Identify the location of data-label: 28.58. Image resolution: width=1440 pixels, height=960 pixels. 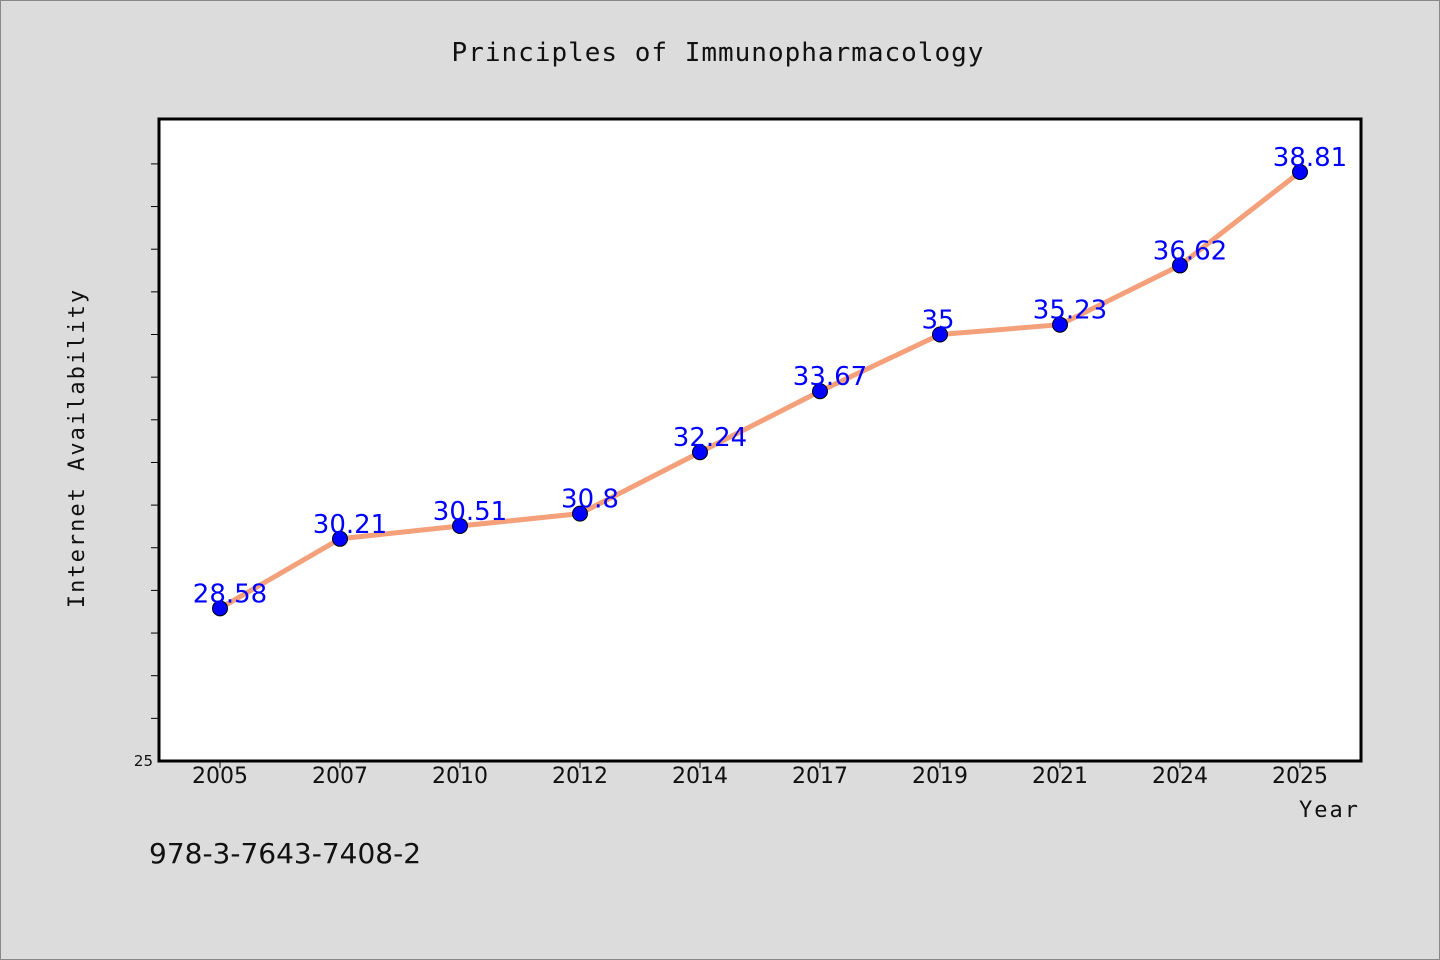
(230, 594).